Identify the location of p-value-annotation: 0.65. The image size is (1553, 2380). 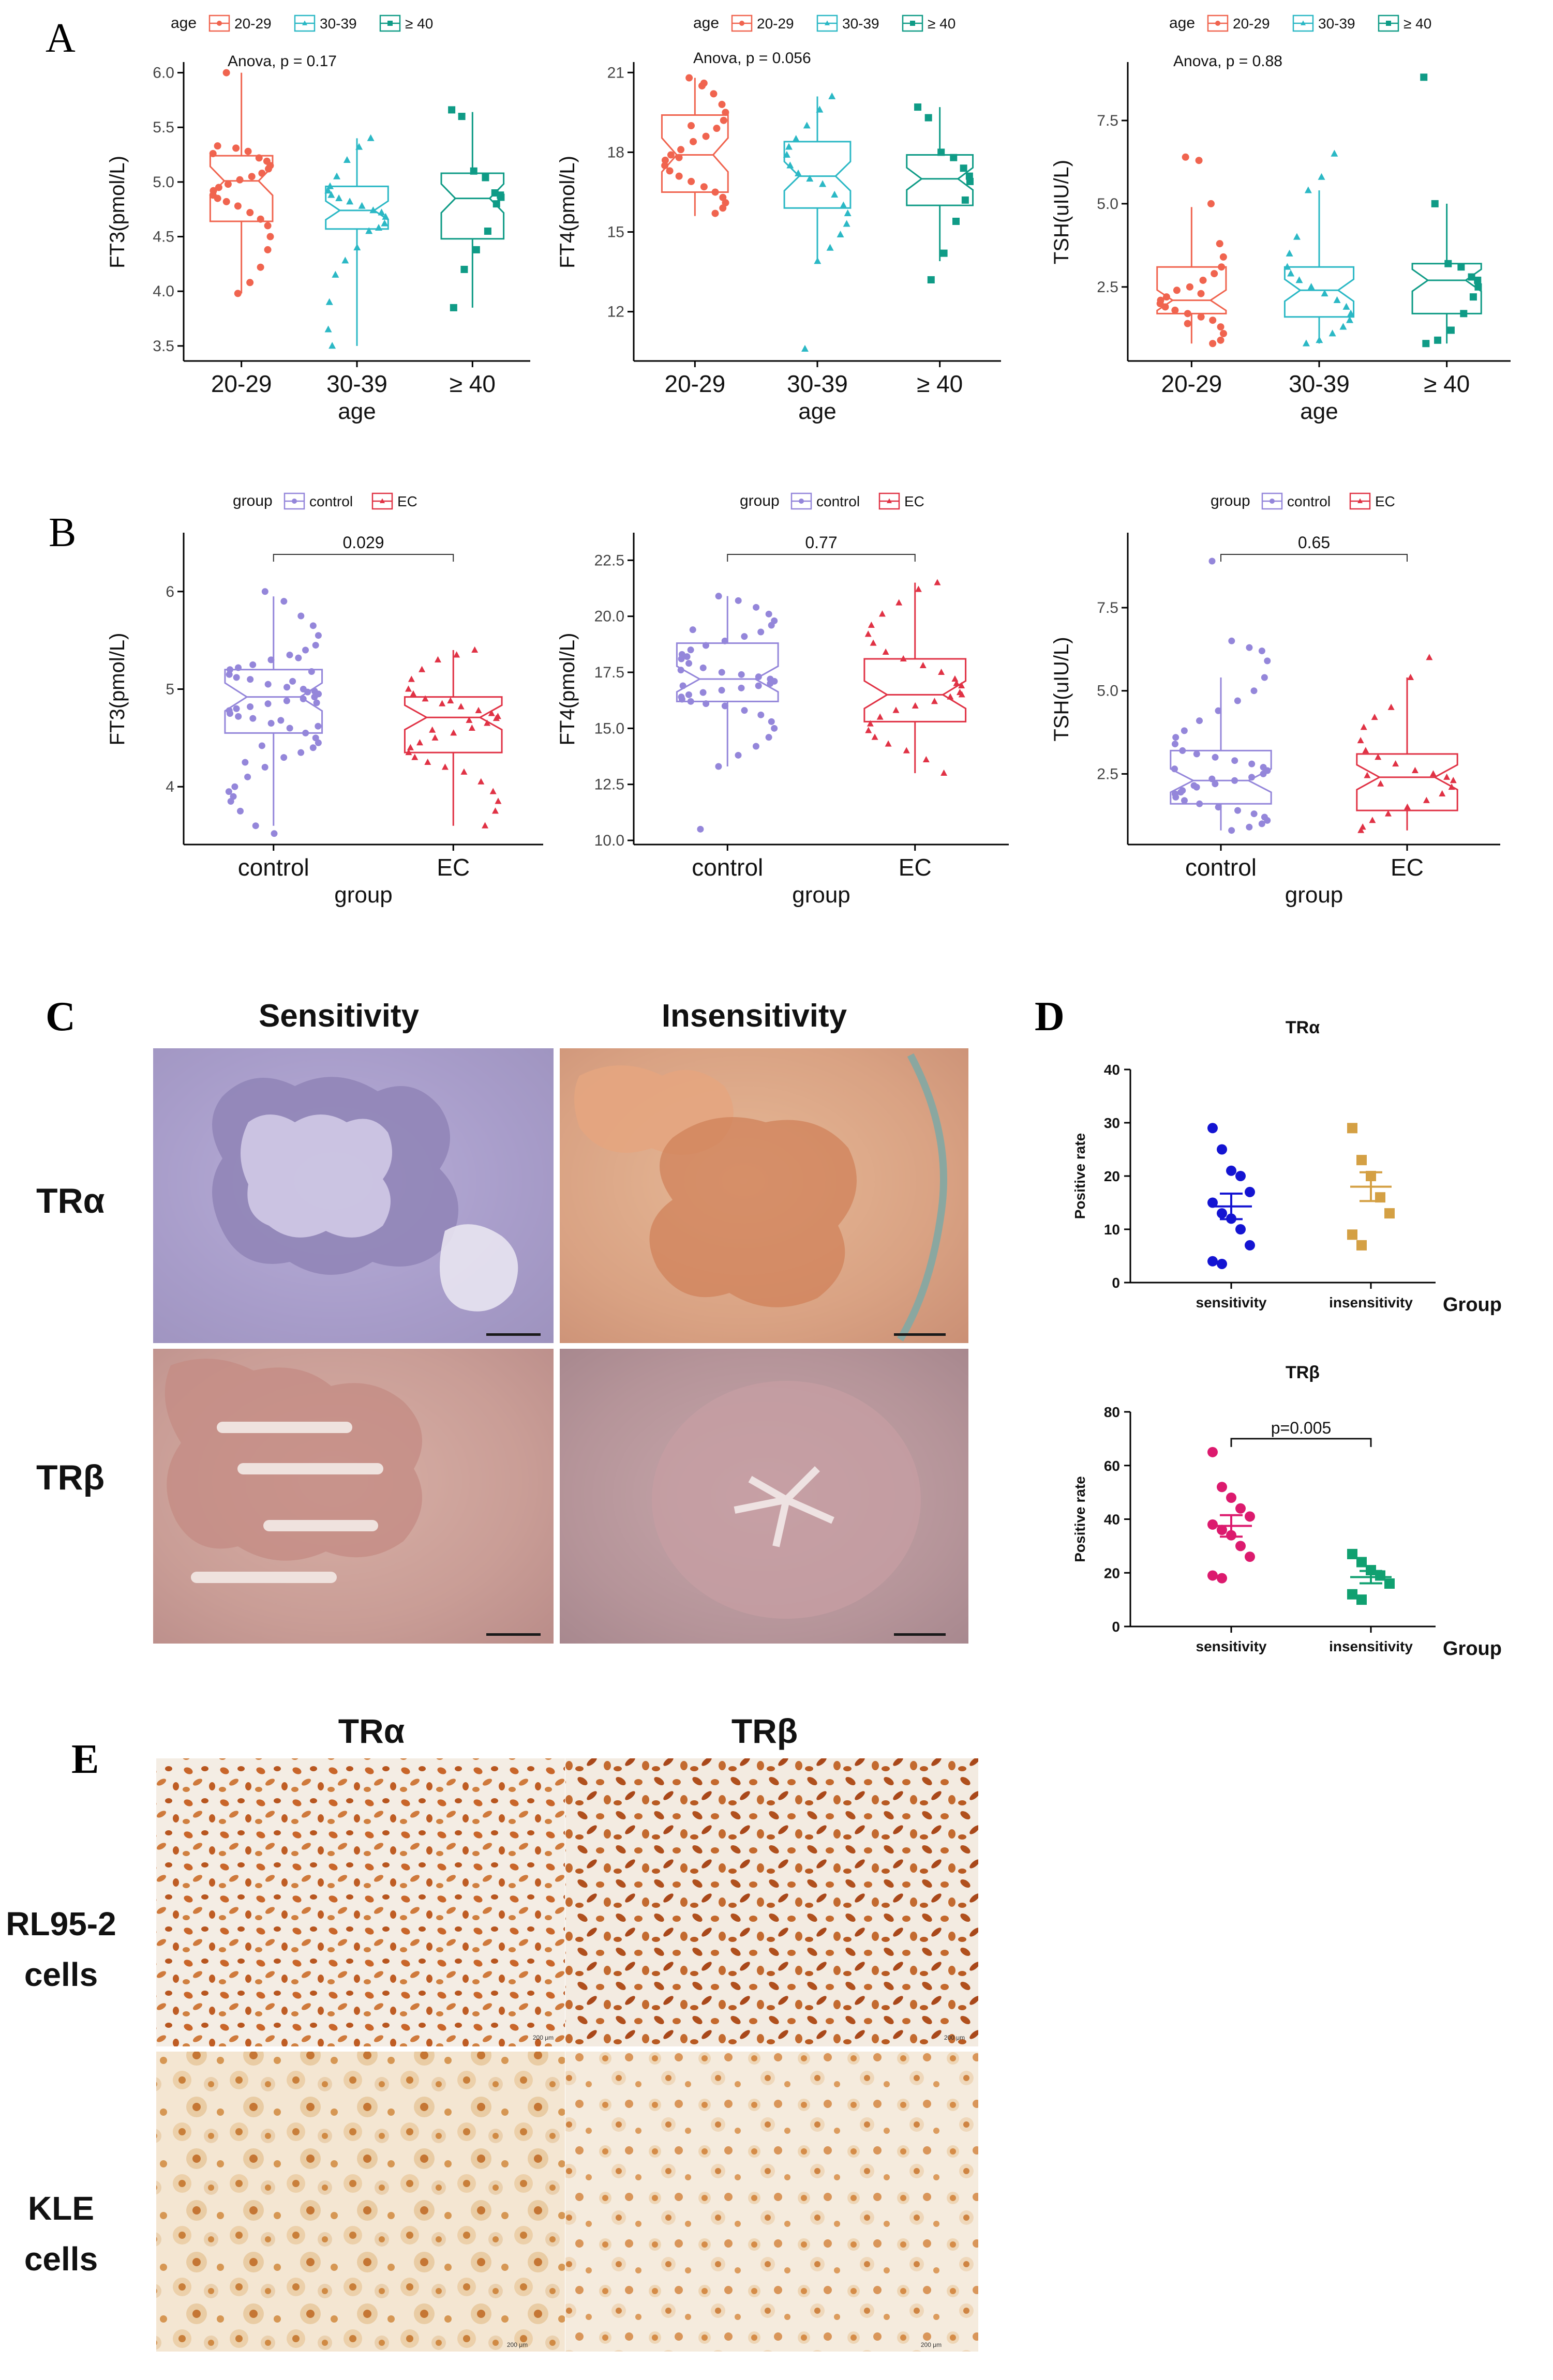
(1314, 542).